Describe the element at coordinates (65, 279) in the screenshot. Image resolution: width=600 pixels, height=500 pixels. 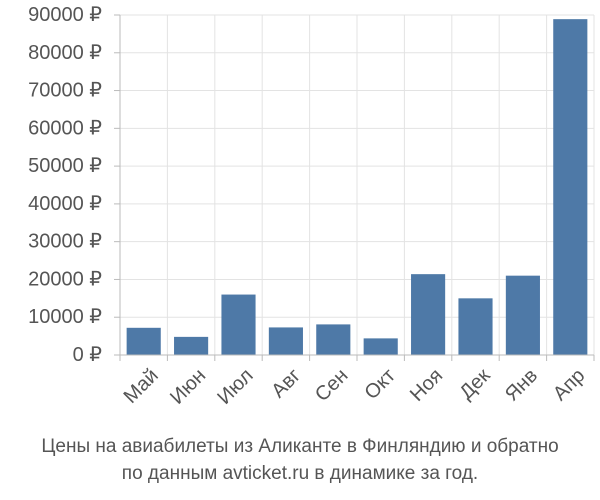
I see `y-tick-label: 20000 ₽` at that location.